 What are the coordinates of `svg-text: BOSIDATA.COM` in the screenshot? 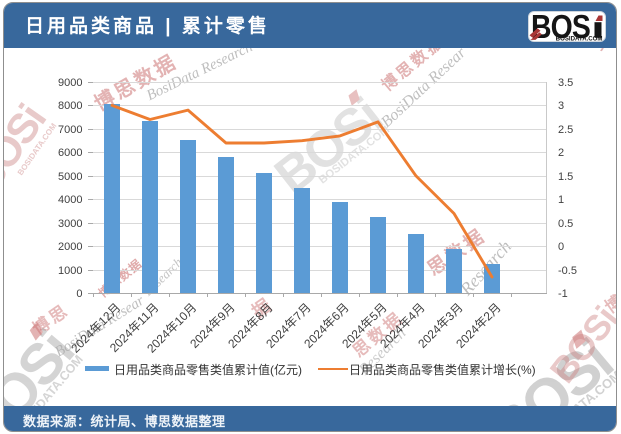 It's located at (579, 39).